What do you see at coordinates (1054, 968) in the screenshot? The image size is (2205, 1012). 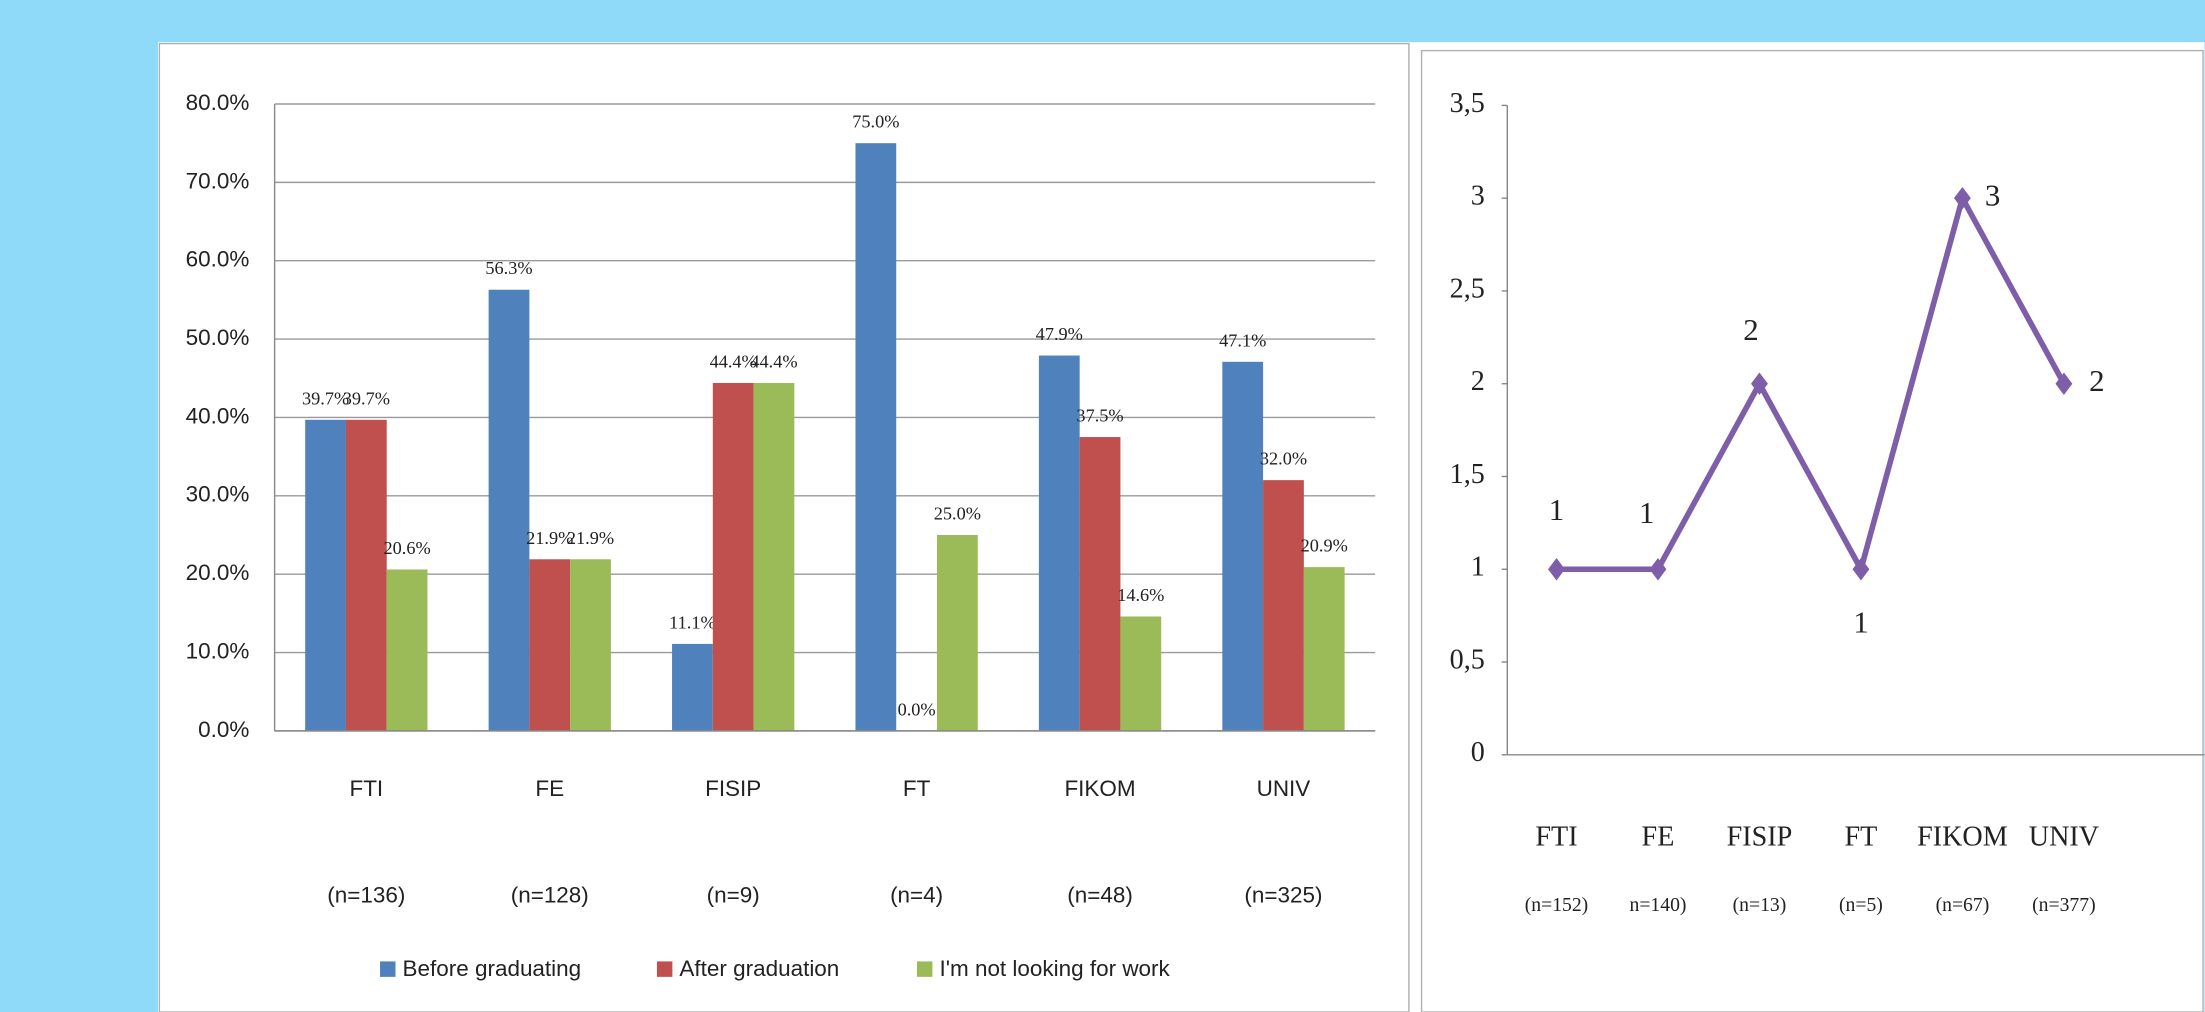 I see `legend-label: I'm not looking for work` at bounding box center [1054, 968].